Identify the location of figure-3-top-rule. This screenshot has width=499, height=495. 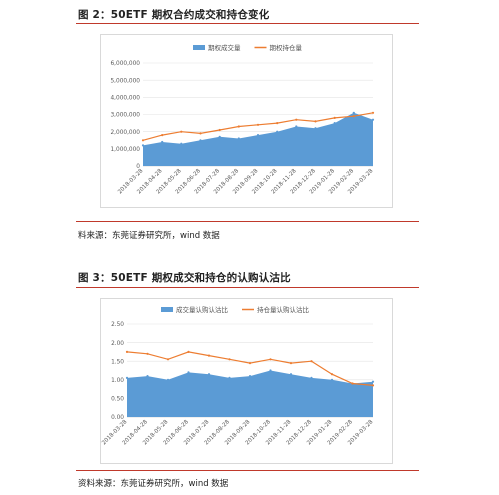
(247, 287).